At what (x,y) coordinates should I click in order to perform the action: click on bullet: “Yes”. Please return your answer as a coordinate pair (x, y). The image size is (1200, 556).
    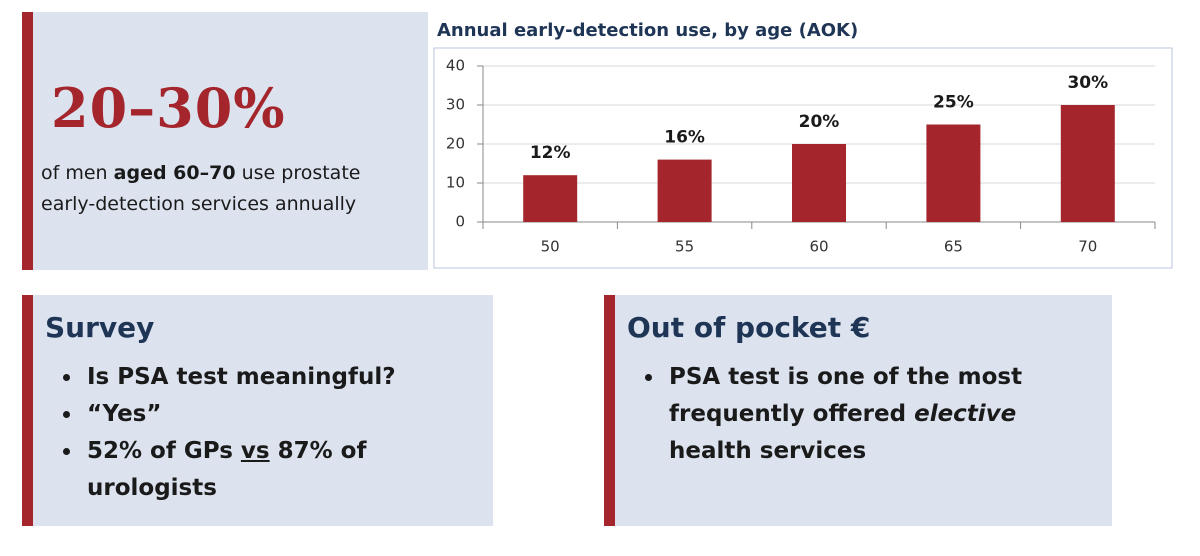
    Looking at the image, I should click on (288, 414).